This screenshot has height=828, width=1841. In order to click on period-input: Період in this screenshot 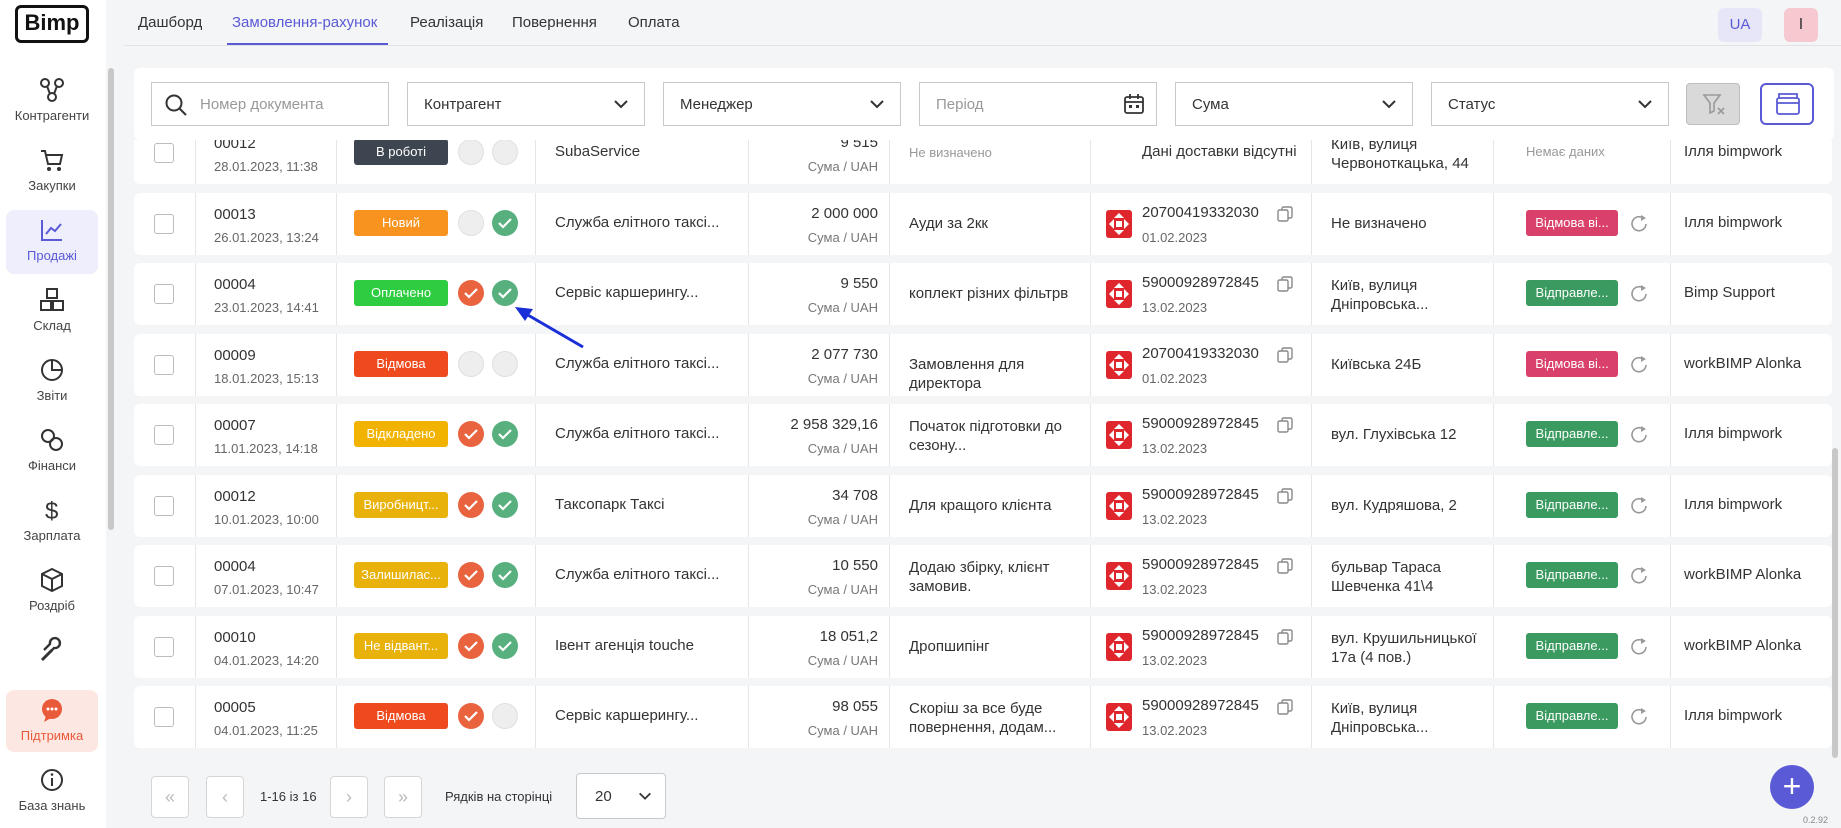, I will do `click(1038, 104)`.